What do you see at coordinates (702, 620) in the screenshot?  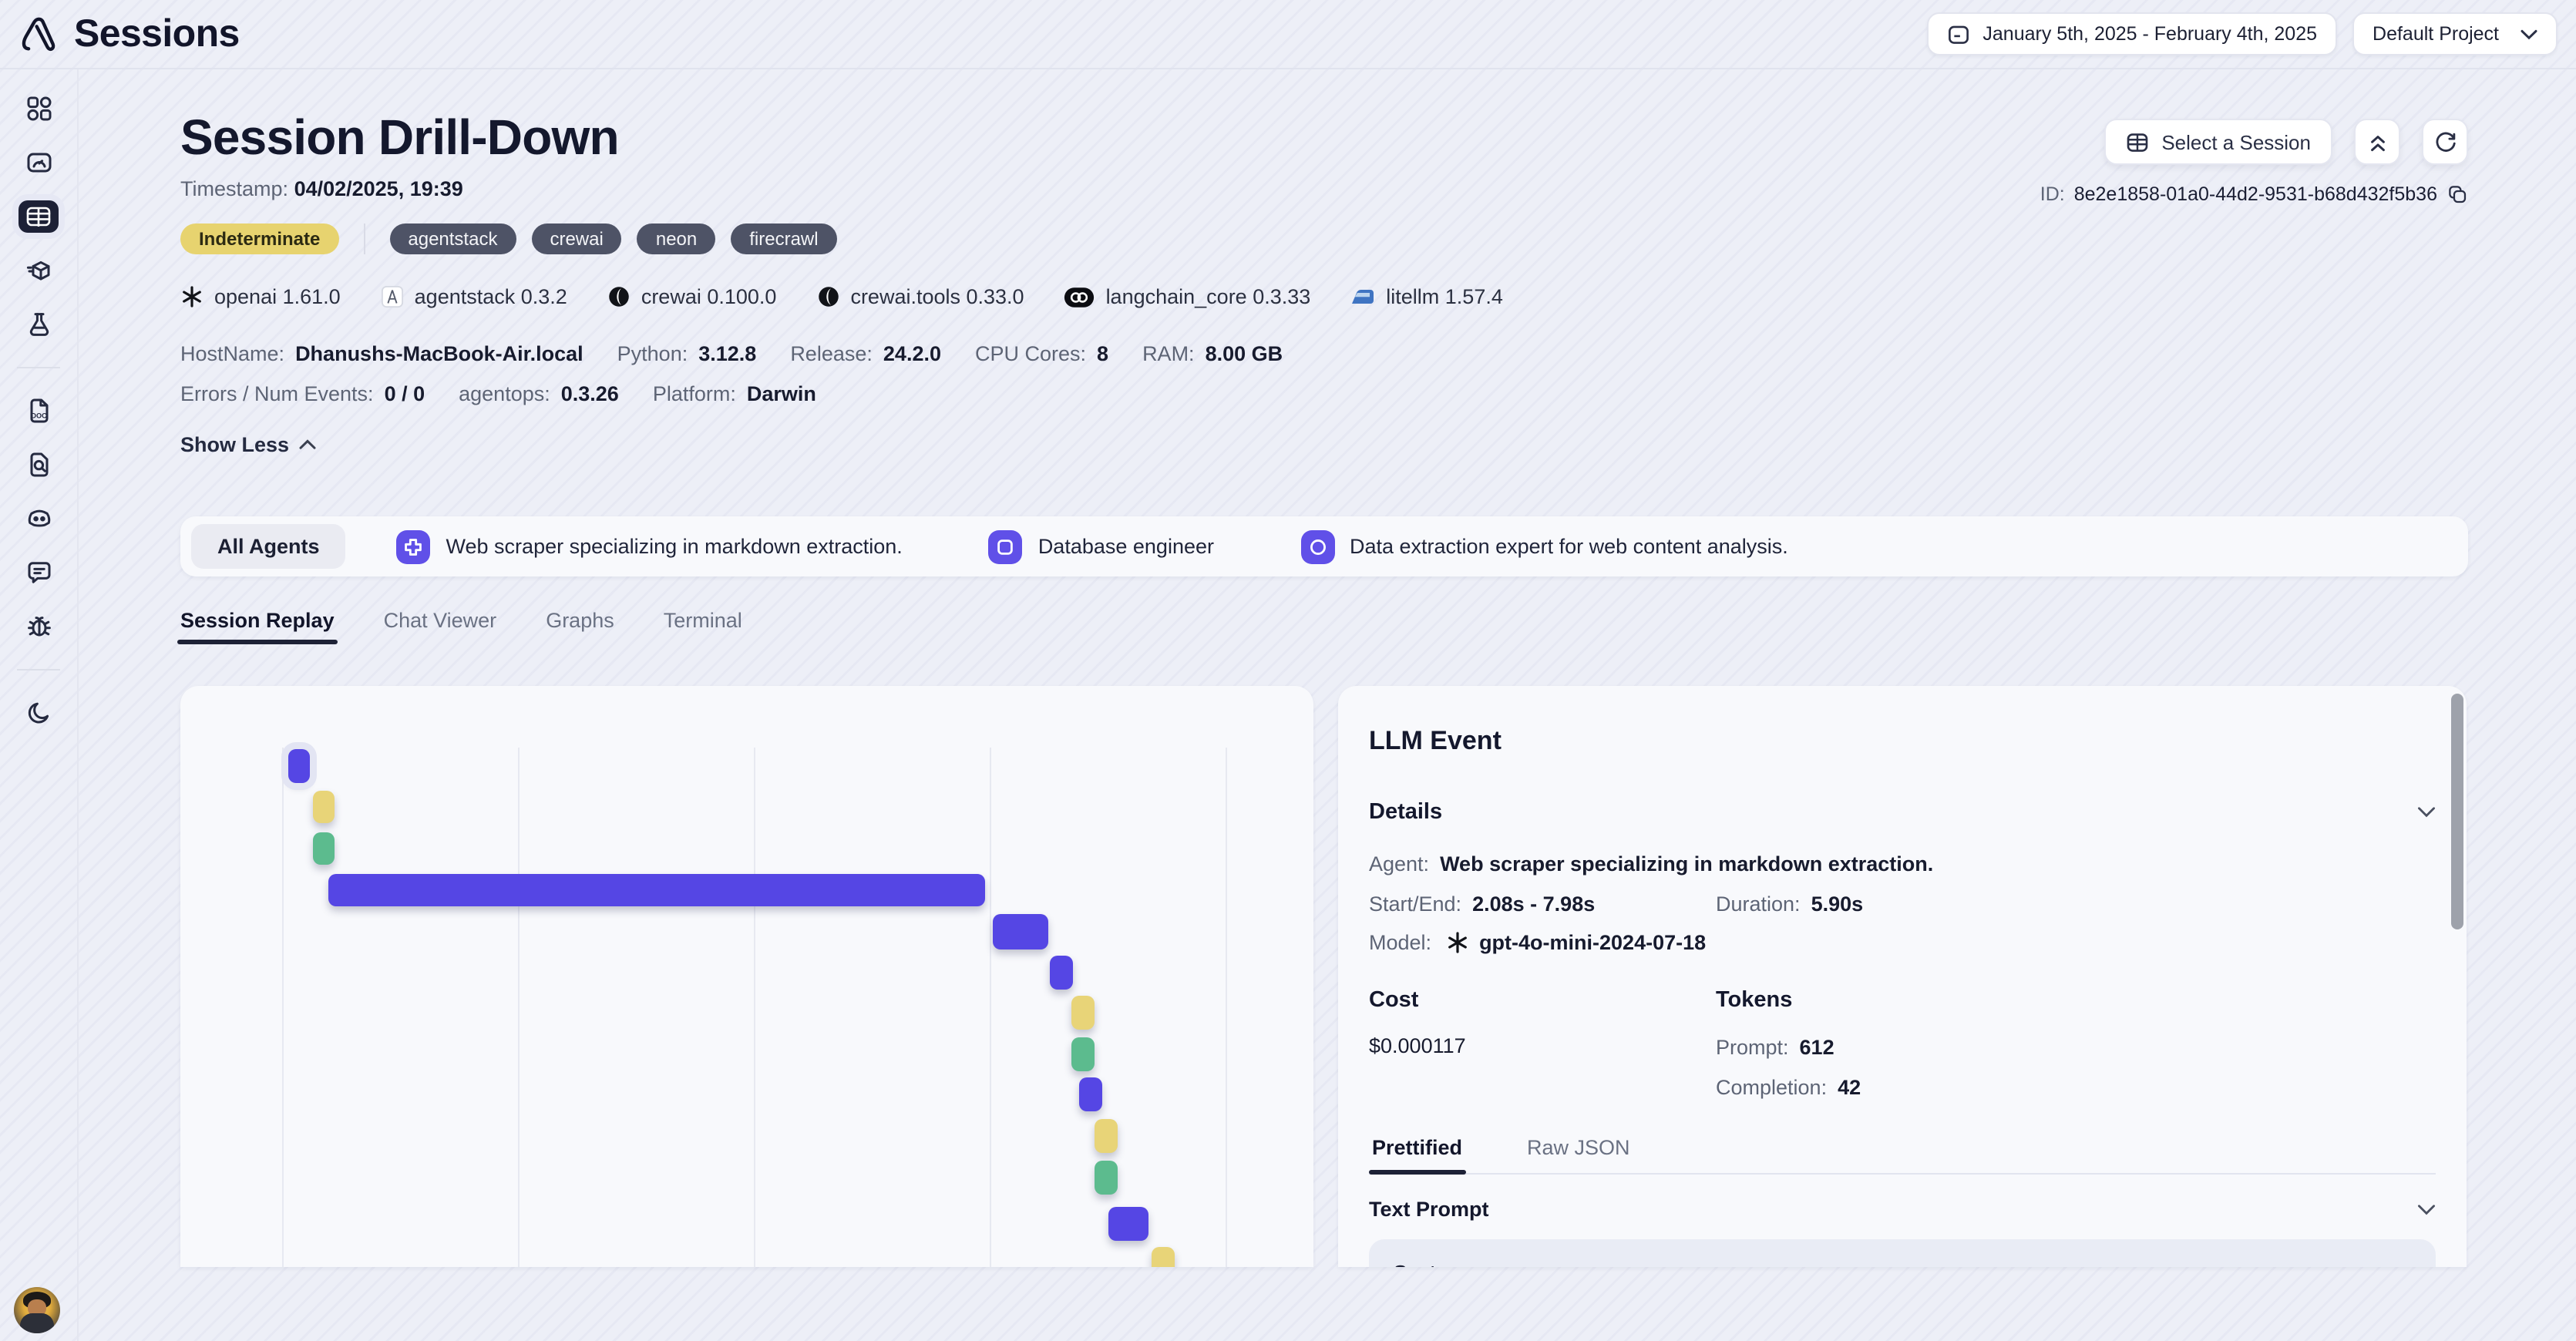 I see `tab-terminal: Terminal` at bounding box center [702, 620].